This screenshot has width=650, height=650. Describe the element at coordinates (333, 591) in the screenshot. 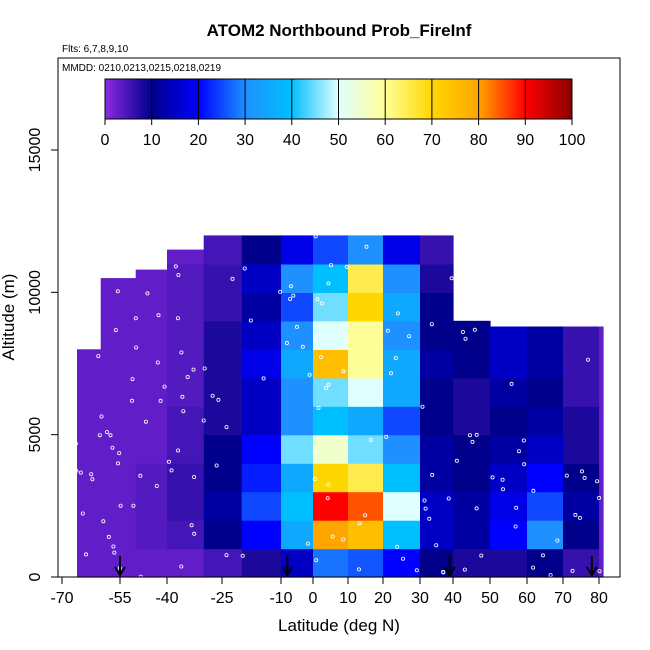

I see `x-axis: -70 -55 -40 -25 -10 0 10 20 30 40 50 60 70 80` at that location.